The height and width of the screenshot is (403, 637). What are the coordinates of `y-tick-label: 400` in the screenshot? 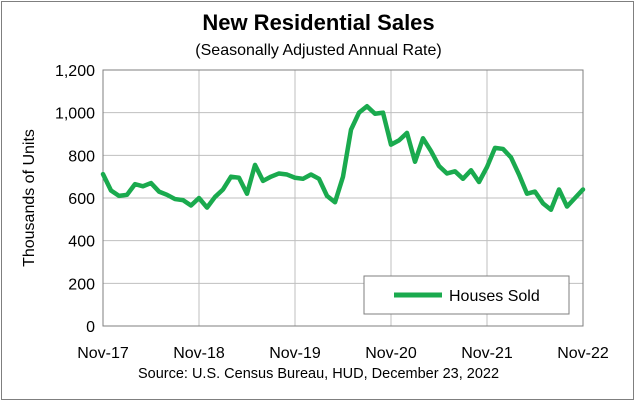 It's located at (81, 242).